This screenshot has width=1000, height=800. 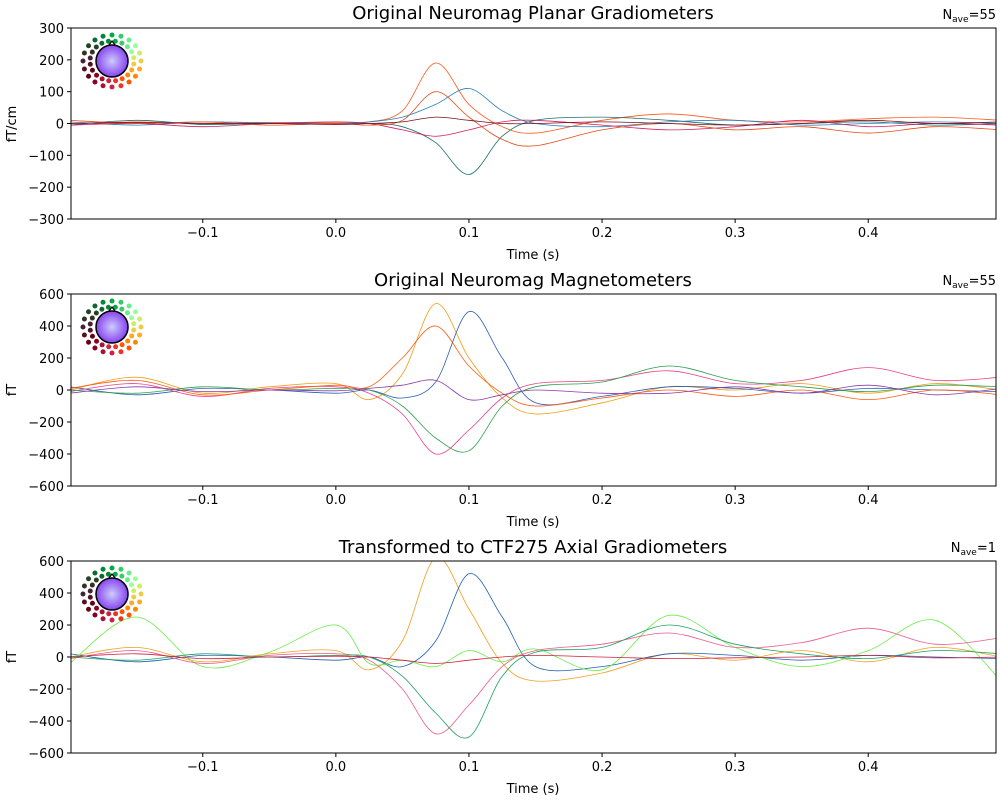 I want to click on y-tick-label: −200, so click(x=46, y=690).